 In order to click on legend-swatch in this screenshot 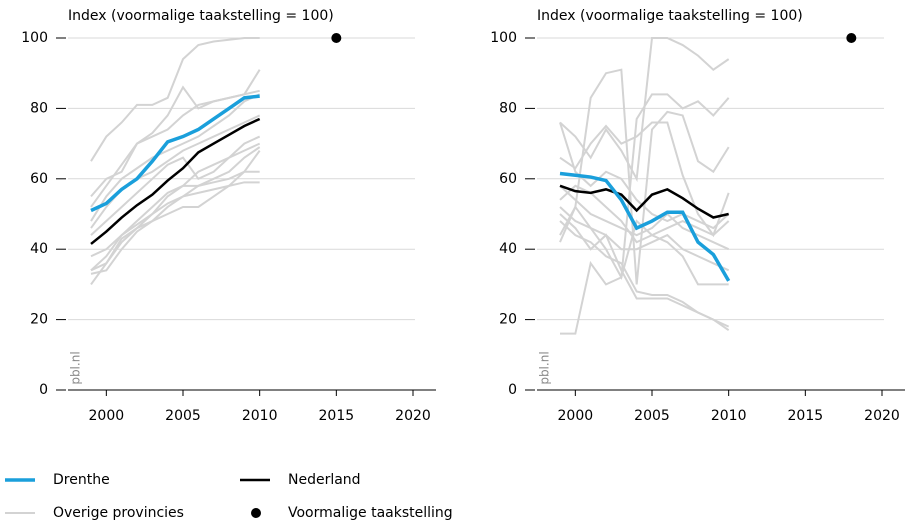, I will do `click(256, 513)`.